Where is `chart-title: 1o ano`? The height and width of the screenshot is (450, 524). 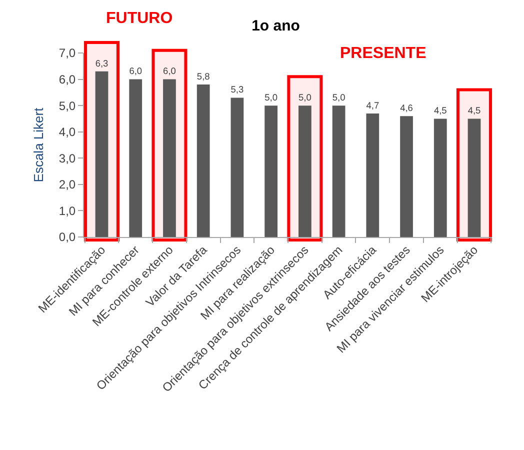 chart-title: 1o ano is located at coordinates (276, 25).